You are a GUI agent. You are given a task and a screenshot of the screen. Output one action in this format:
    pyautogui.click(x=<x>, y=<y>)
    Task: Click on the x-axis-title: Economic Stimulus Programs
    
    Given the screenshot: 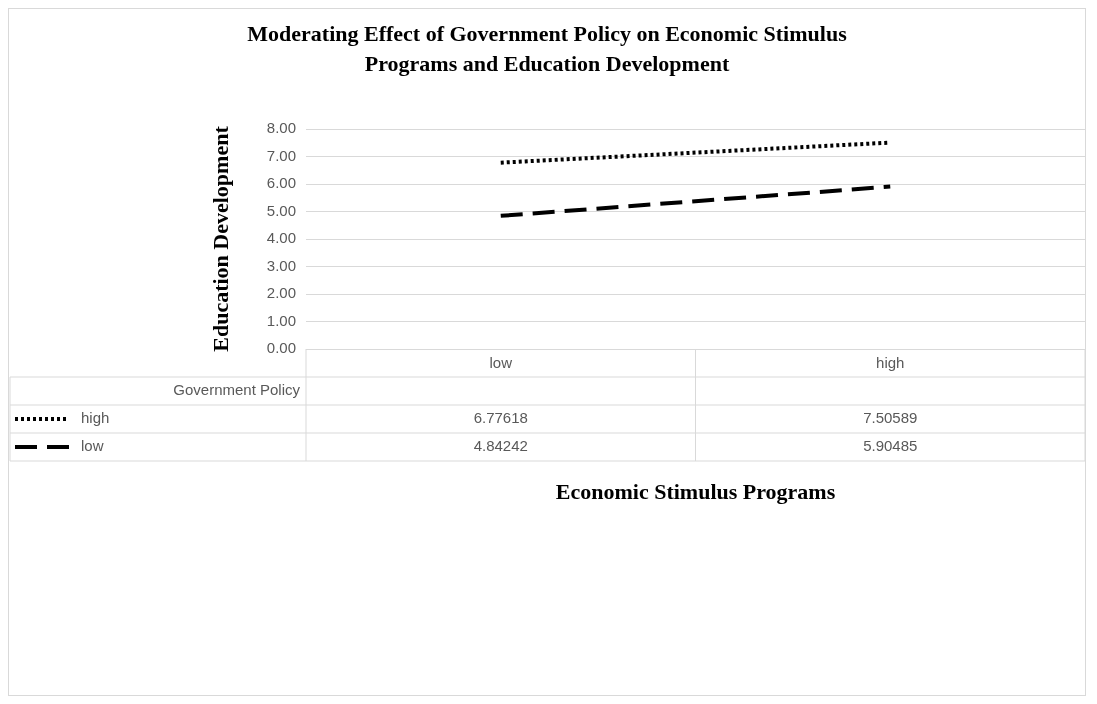 What is the action you would take?
    pyautogui.click(x=695, y=491)
    